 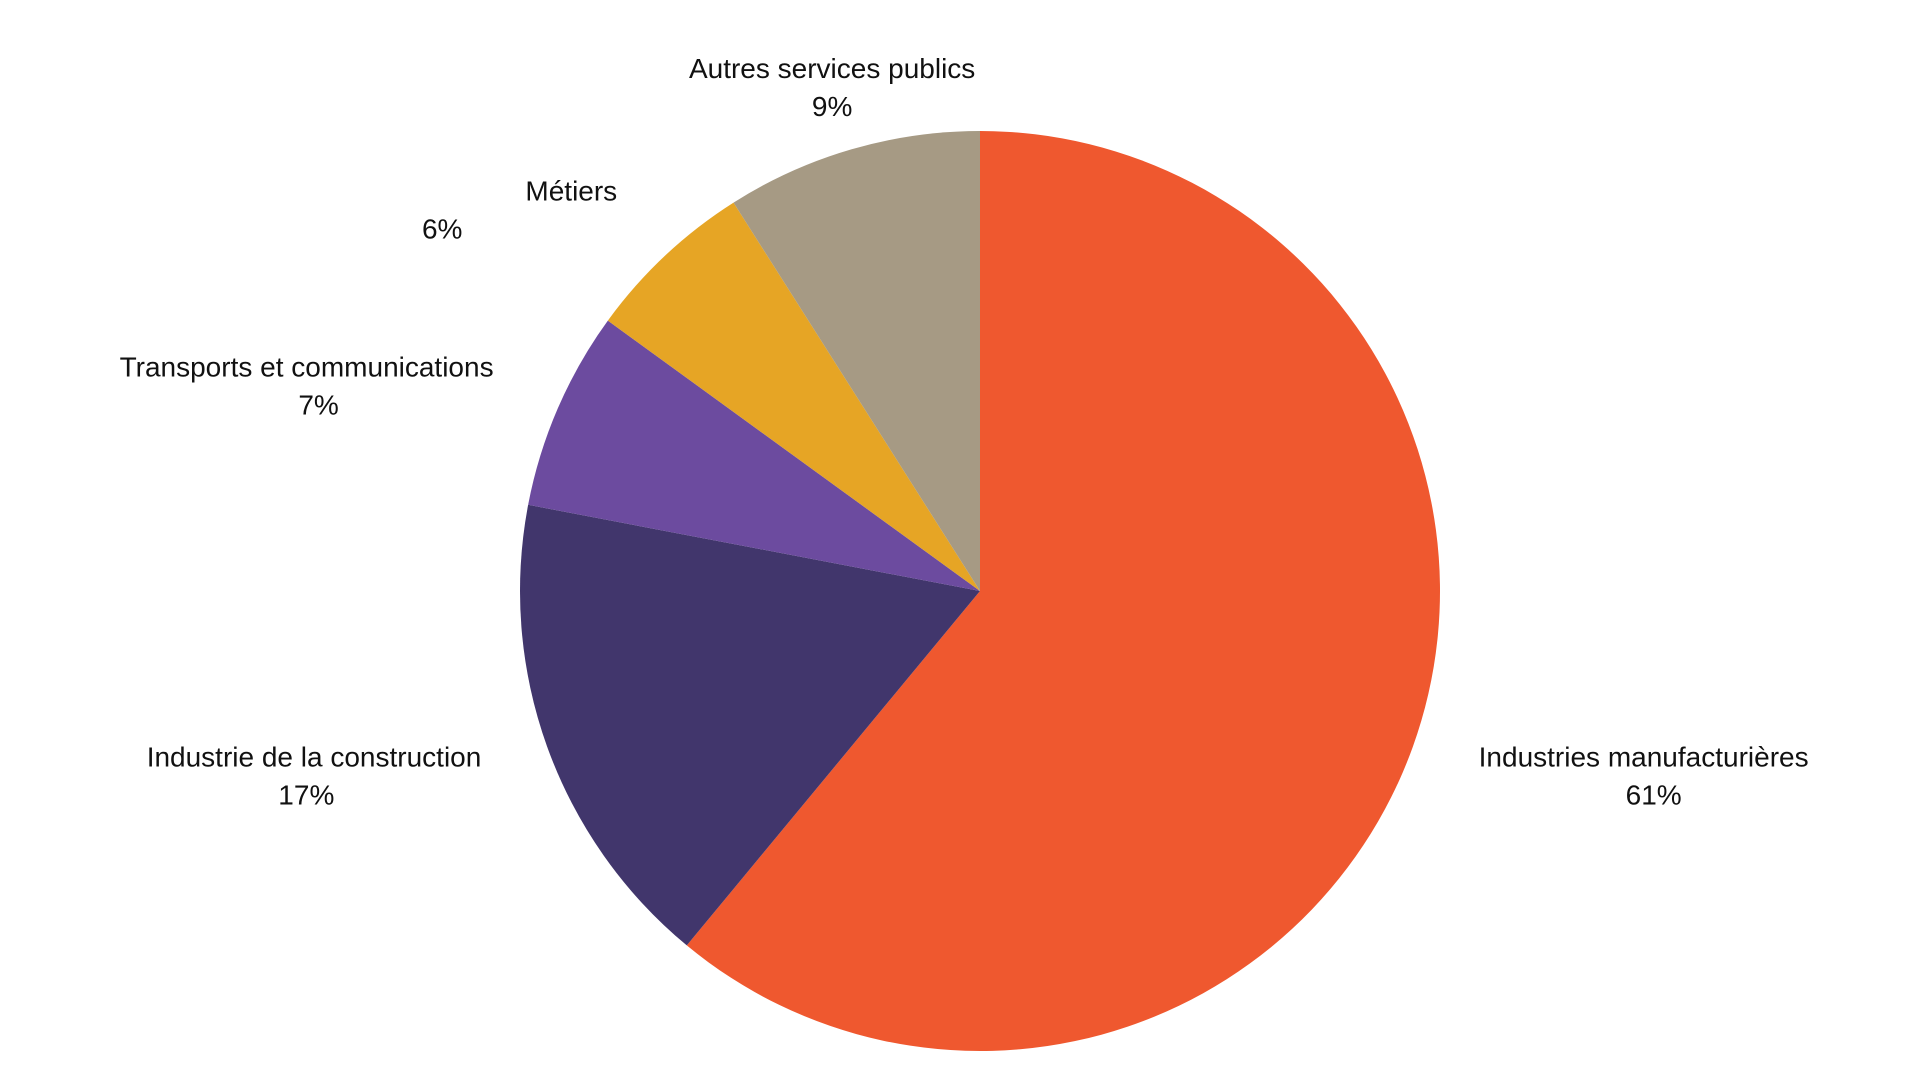 What do you see at coordinates (307, 367) in the screenshot?
I see `pie-label-transports-et-communications: Transports et communications` at bounding box center [307, 367].